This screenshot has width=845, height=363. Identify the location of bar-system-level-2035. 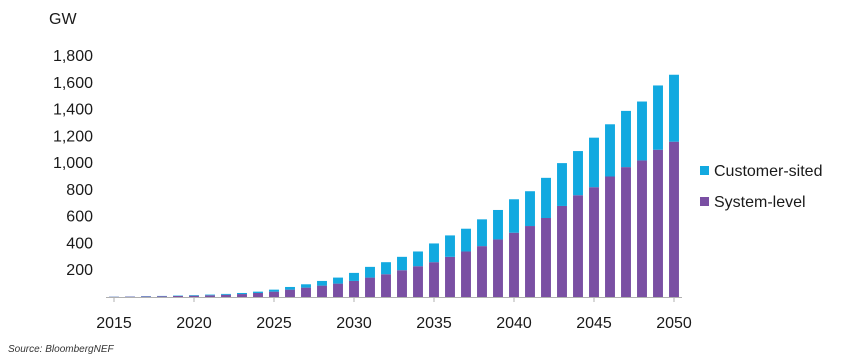
(434, 279).